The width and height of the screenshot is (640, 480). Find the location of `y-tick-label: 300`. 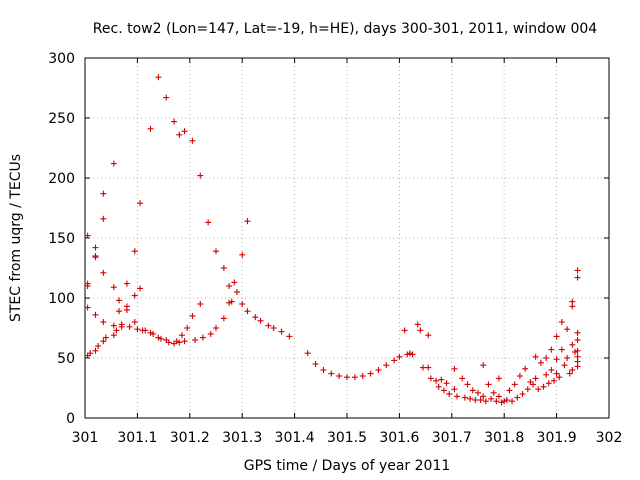

y-tick-label: 300 is located at coordinates (61, 59).